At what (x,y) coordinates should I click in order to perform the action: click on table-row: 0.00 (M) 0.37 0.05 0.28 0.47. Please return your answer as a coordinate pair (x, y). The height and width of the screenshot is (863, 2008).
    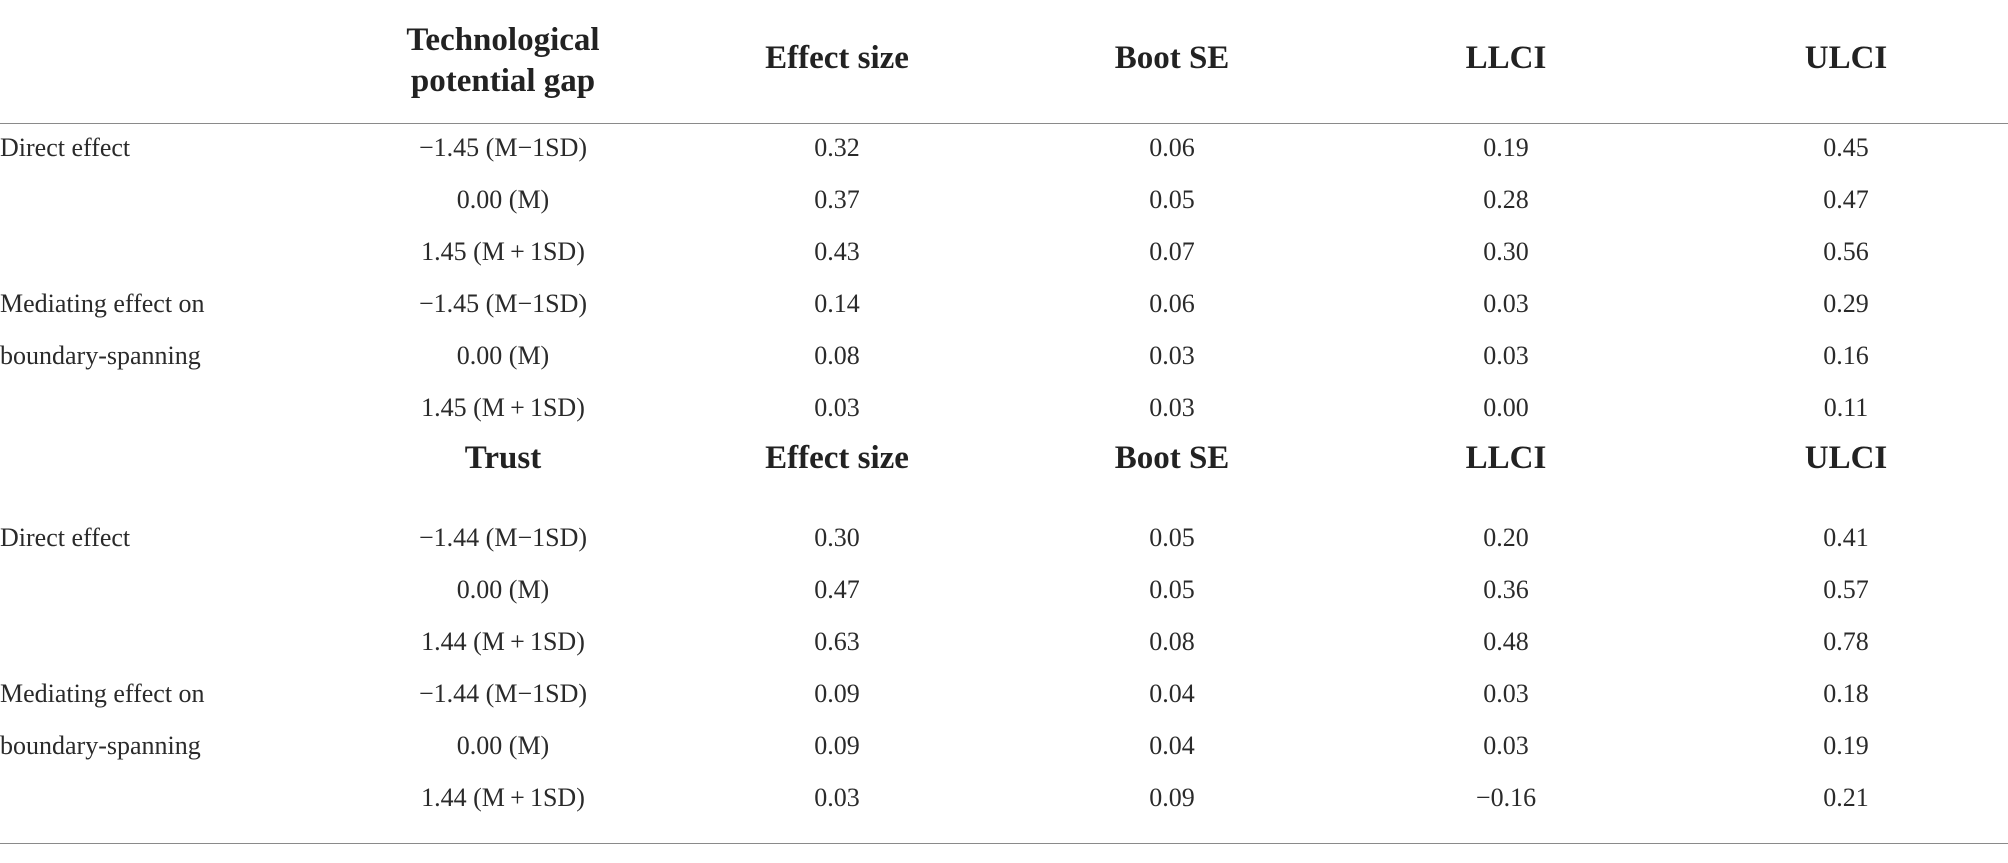
    Looking at the image, I should click on (1004, 200).